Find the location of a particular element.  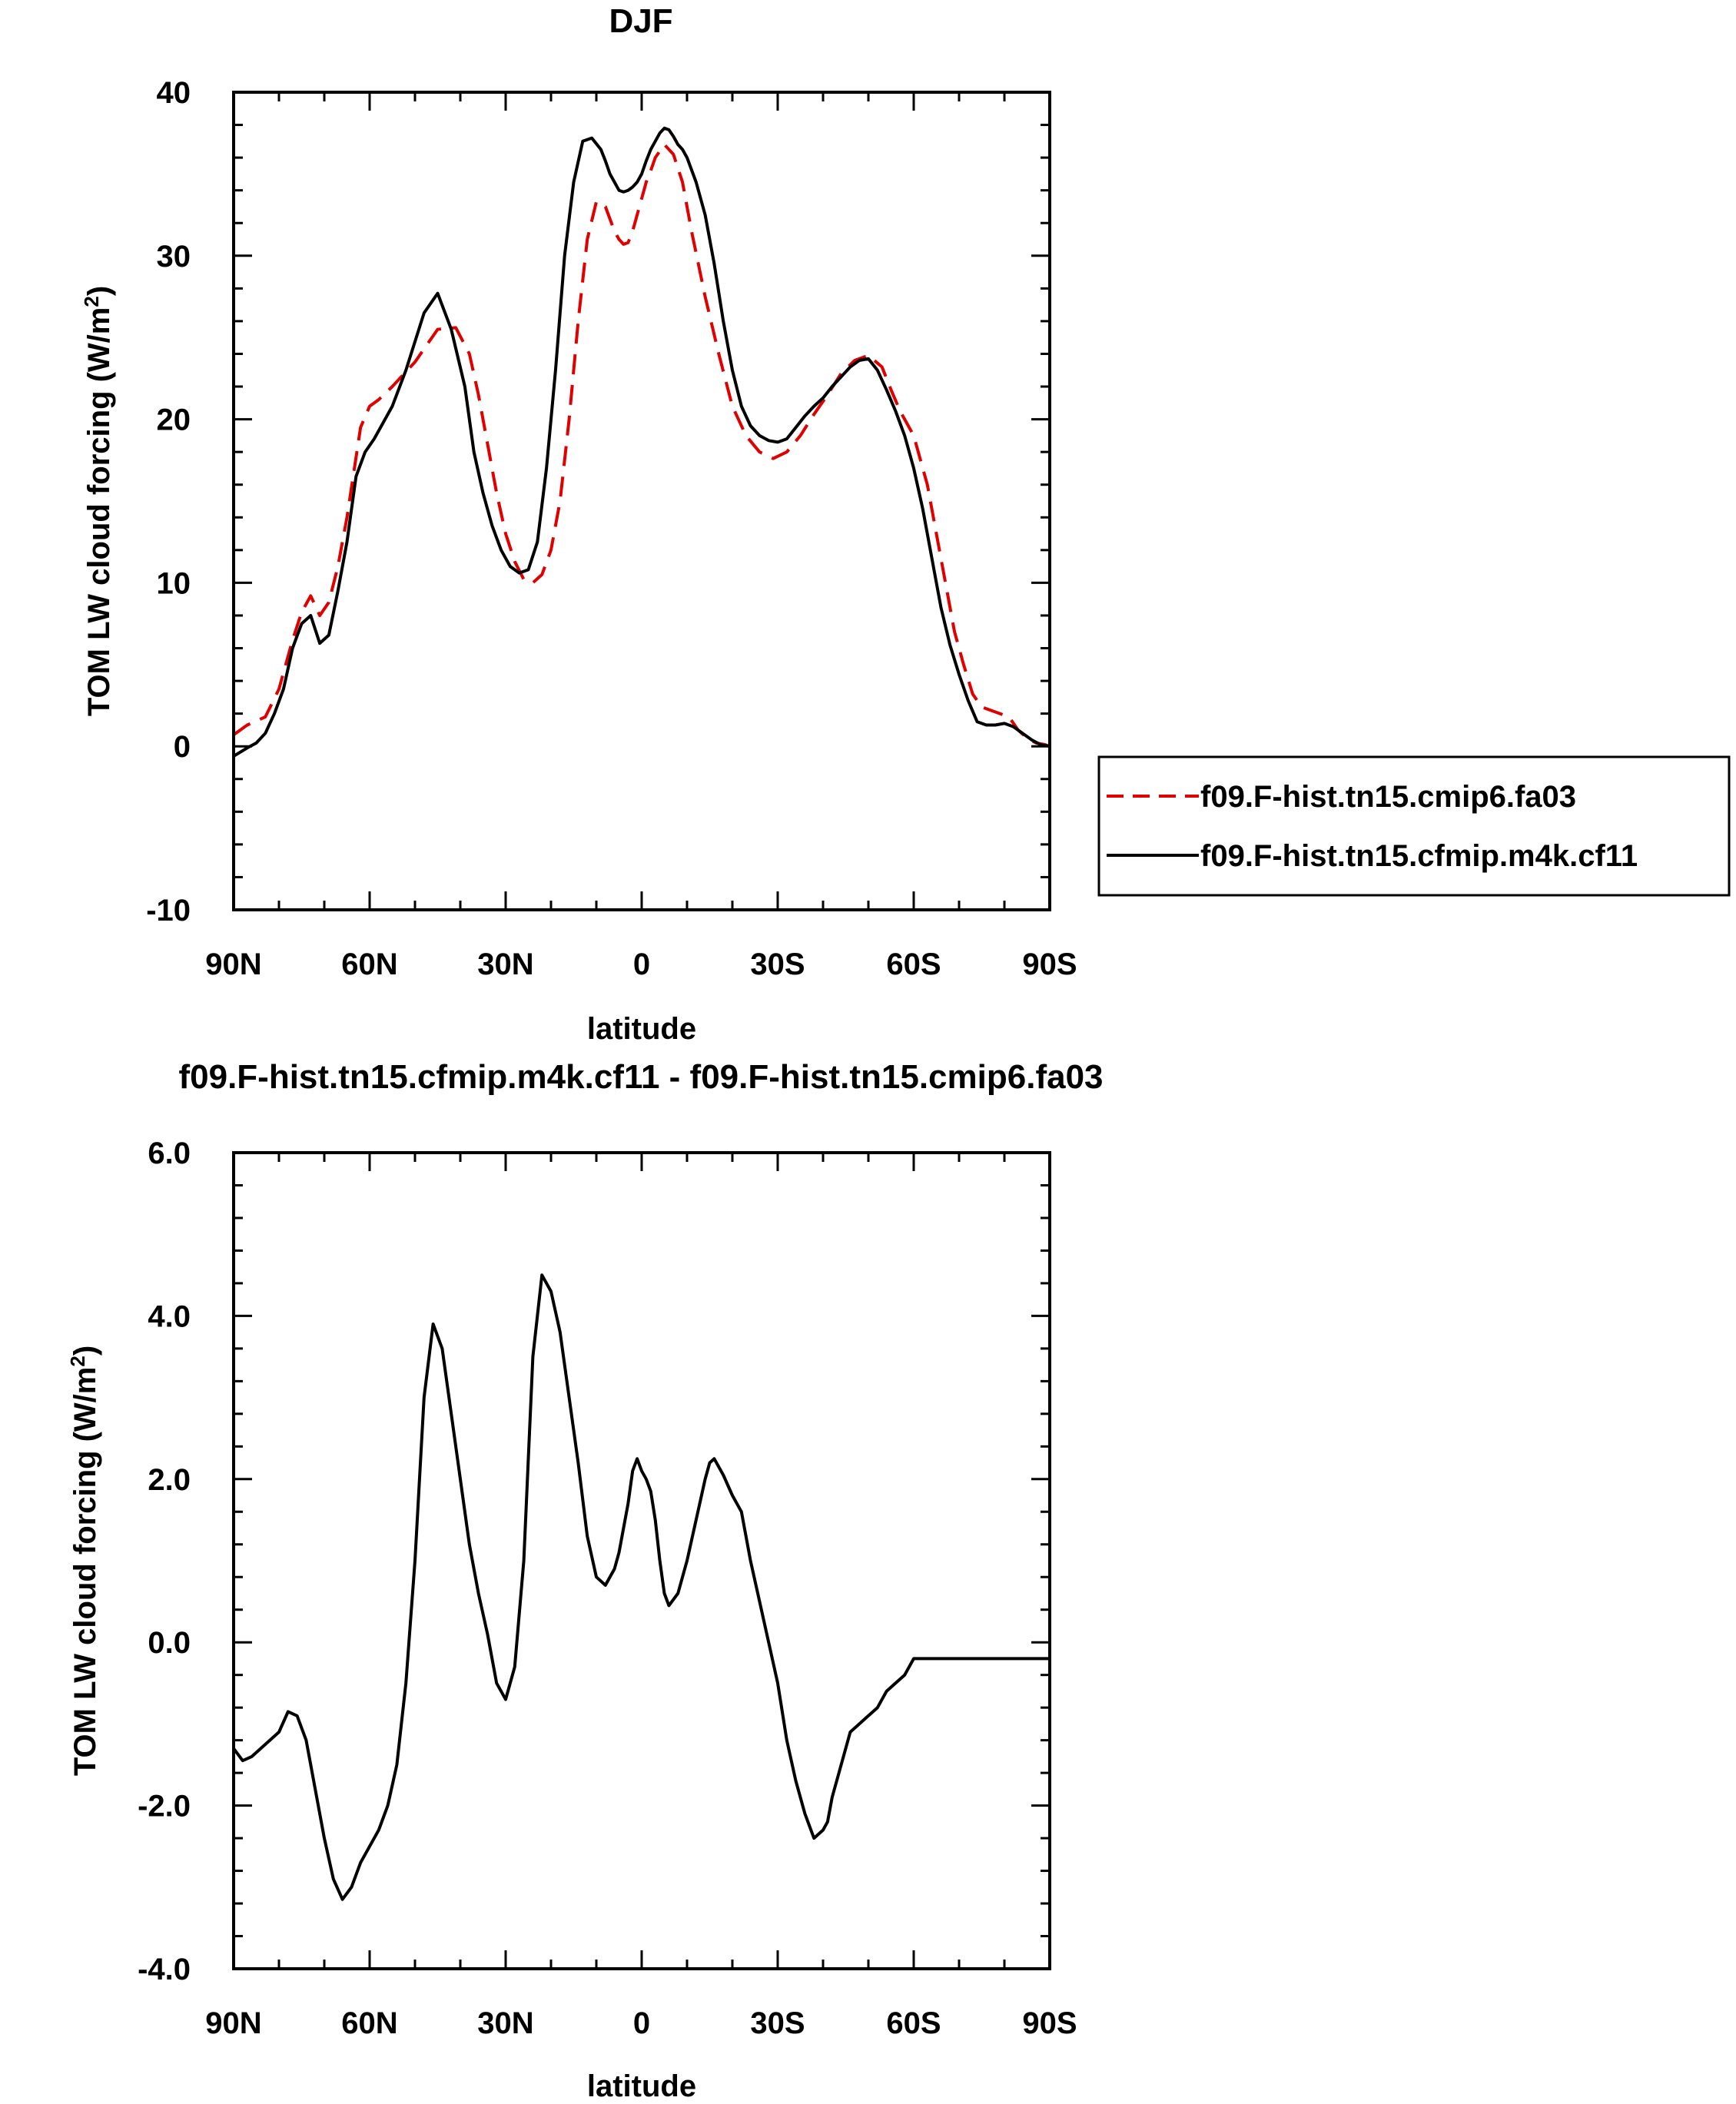

top-x-tick-label: 90N is located at coordinates (233, 964).